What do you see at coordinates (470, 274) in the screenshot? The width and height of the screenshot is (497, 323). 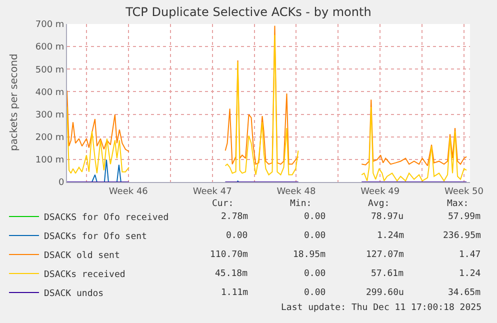 I see `text: 1.24` at bounding box center [470, 274].